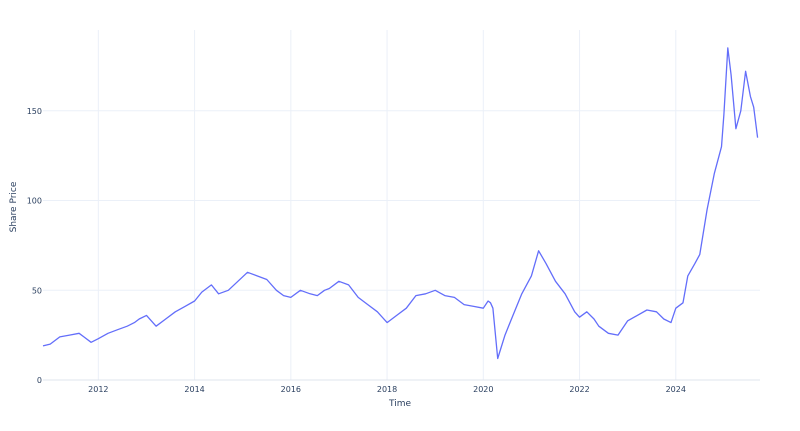 This screenshot has height=431, width=800. Describe the element at coordinates (34, 111) in the screenshot. I see `y-tick-label: 150` at that location.